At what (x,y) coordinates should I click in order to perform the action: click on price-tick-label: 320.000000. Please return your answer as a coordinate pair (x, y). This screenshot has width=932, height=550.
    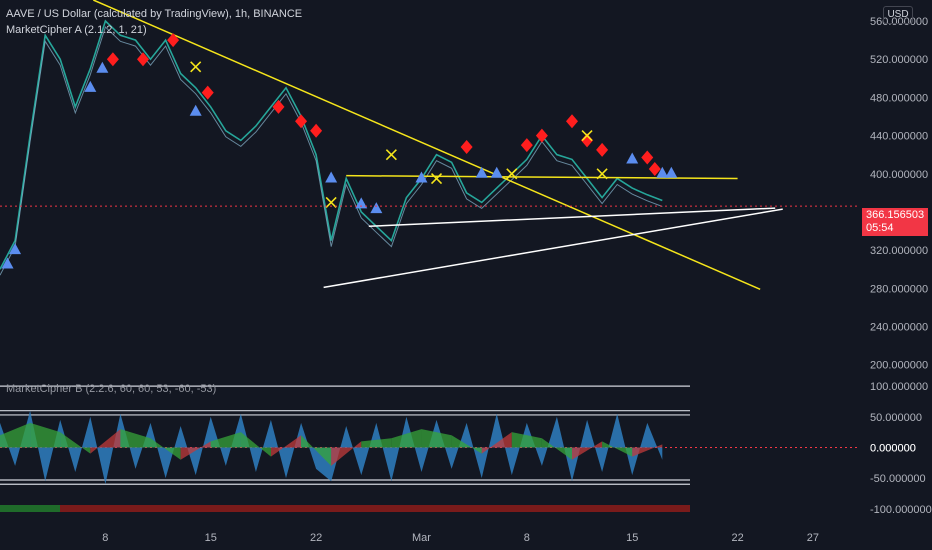
    Looking at the image, I should click on (899, 251).